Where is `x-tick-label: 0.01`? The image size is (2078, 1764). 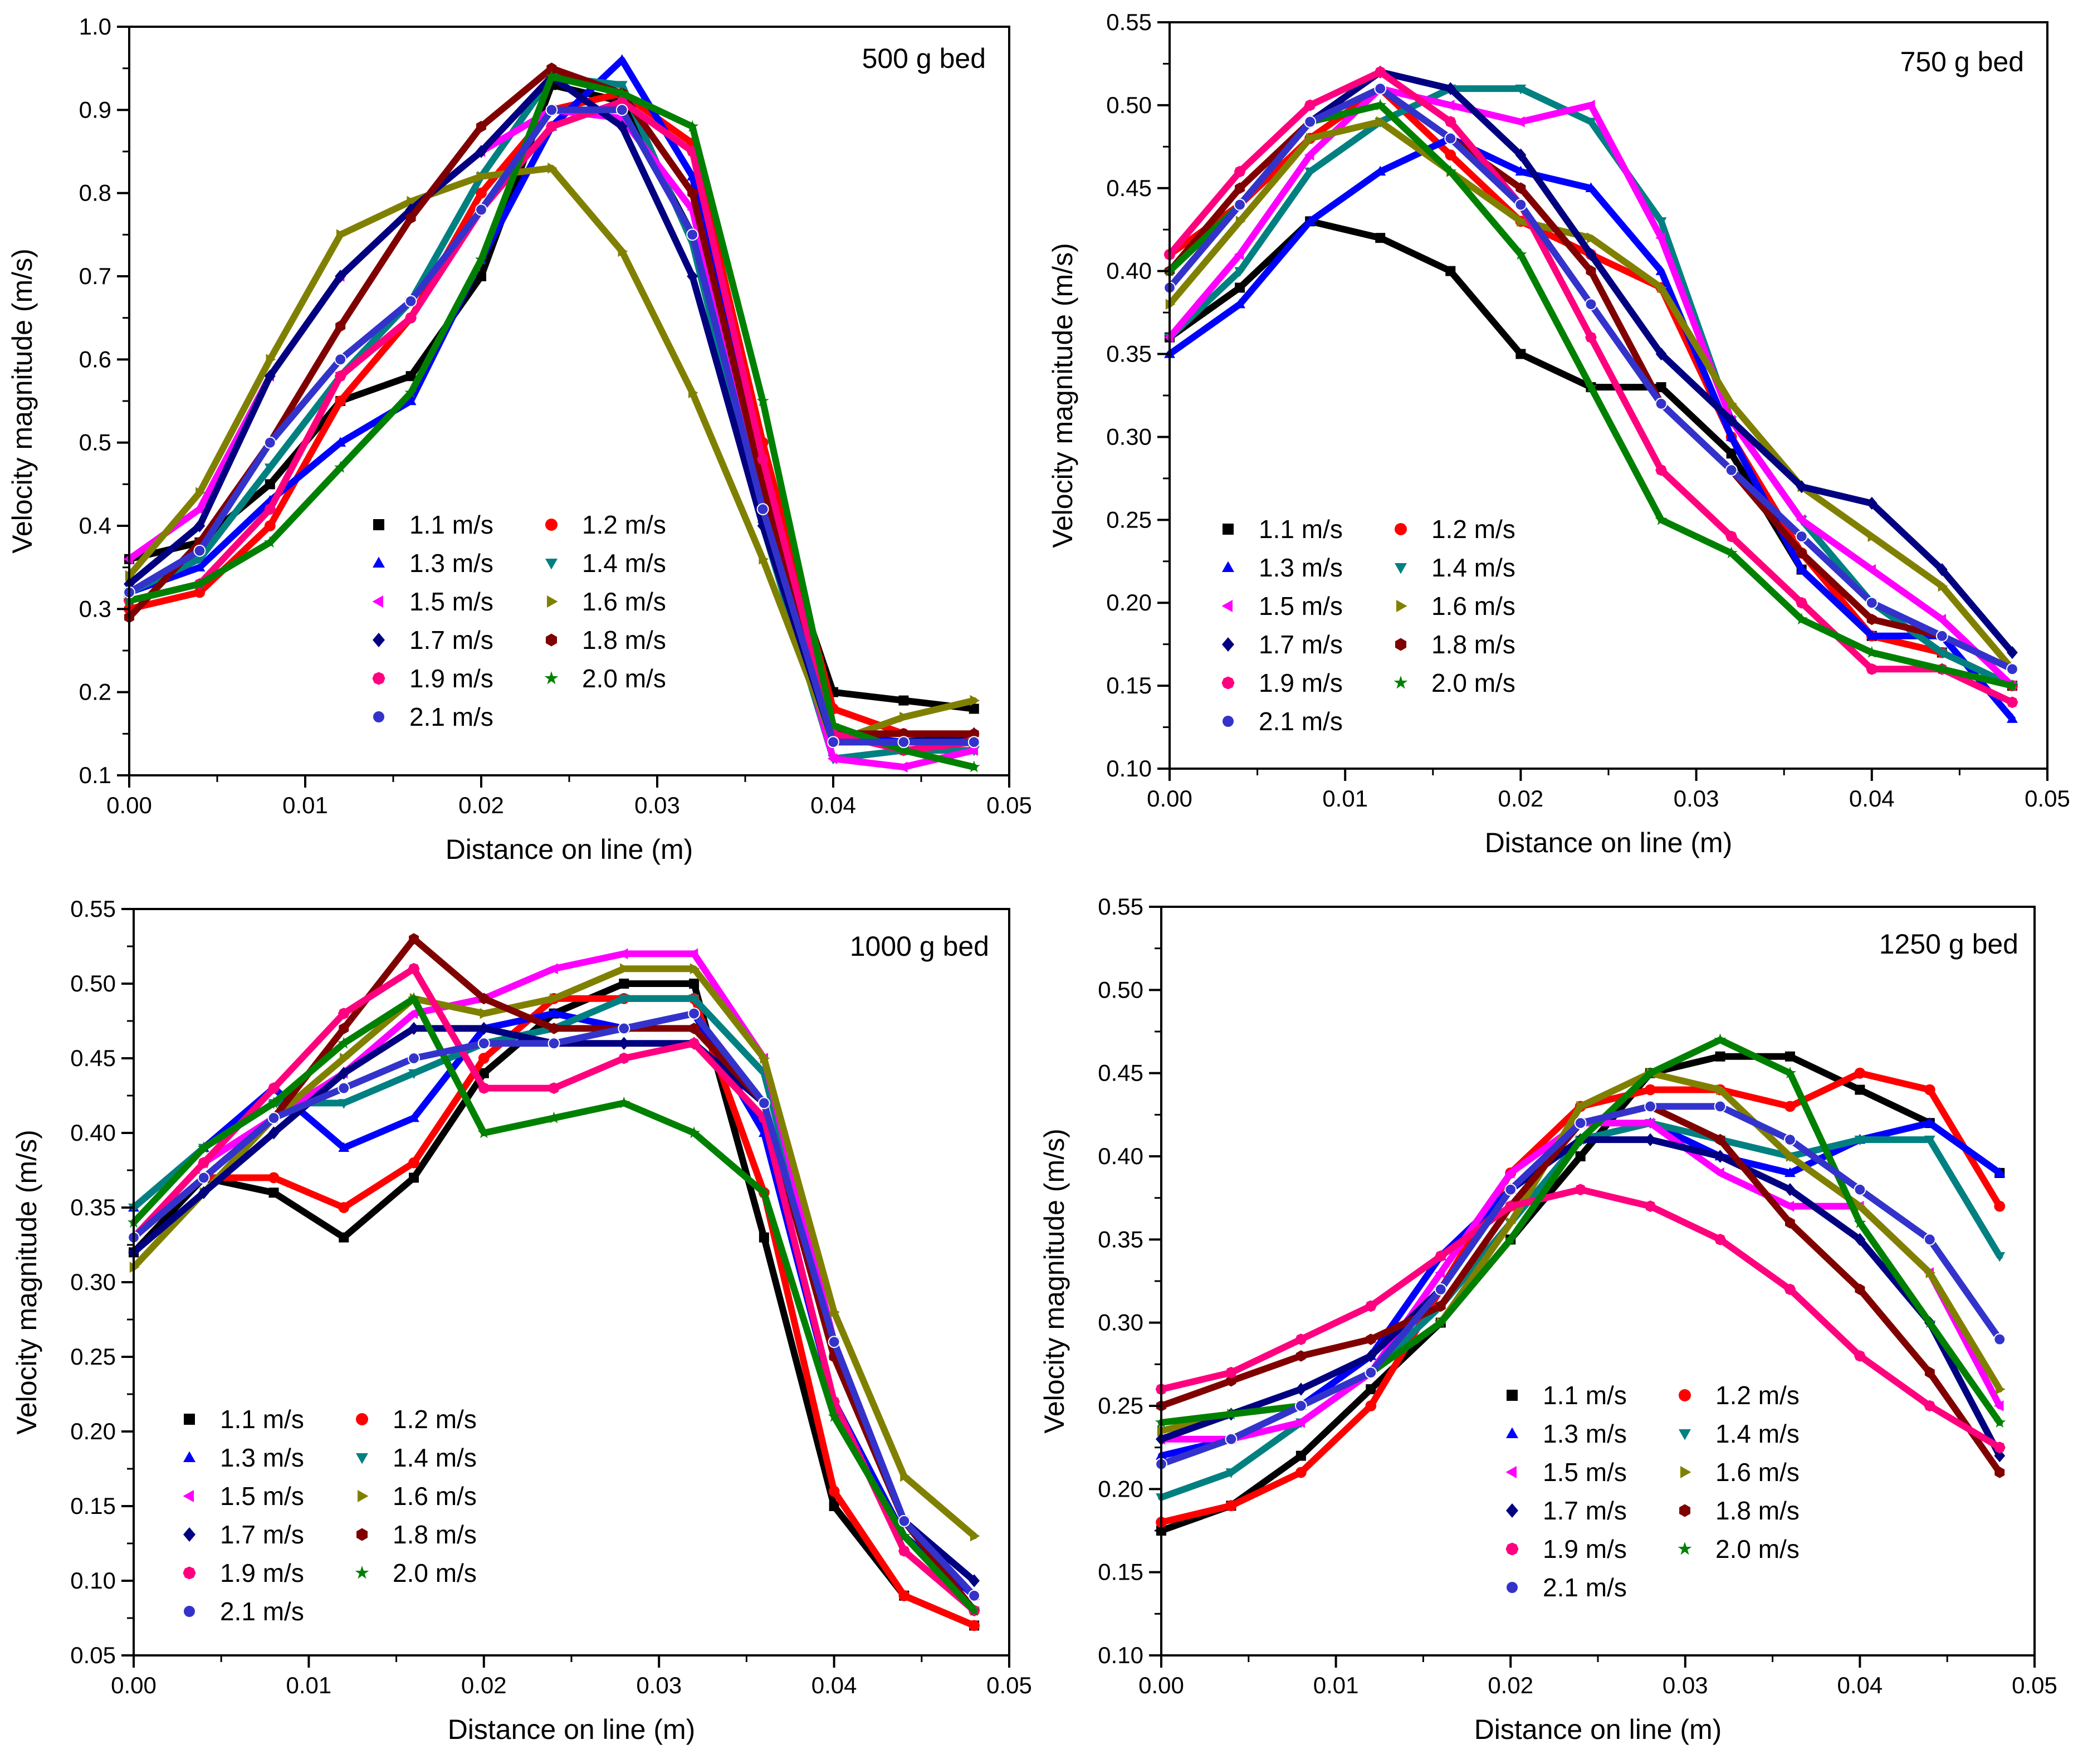
x-tick-label: 0.01 is located at coordinates (1336, 1685).